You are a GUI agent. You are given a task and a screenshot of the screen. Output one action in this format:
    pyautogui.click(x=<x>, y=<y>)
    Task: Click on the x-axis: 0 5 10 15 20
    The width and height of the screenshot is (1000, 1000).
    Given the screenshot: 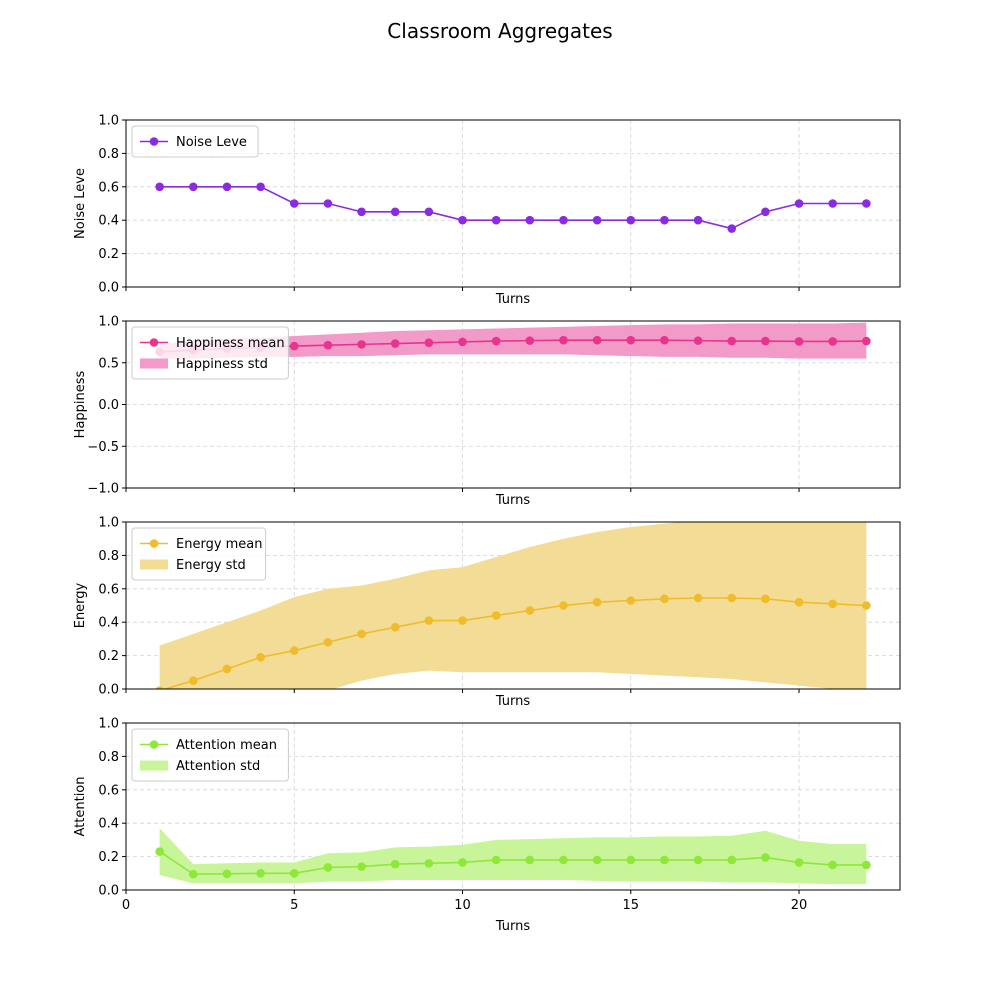 What is the action you would take?
    pyautogui.click(x=464, y=901)
    